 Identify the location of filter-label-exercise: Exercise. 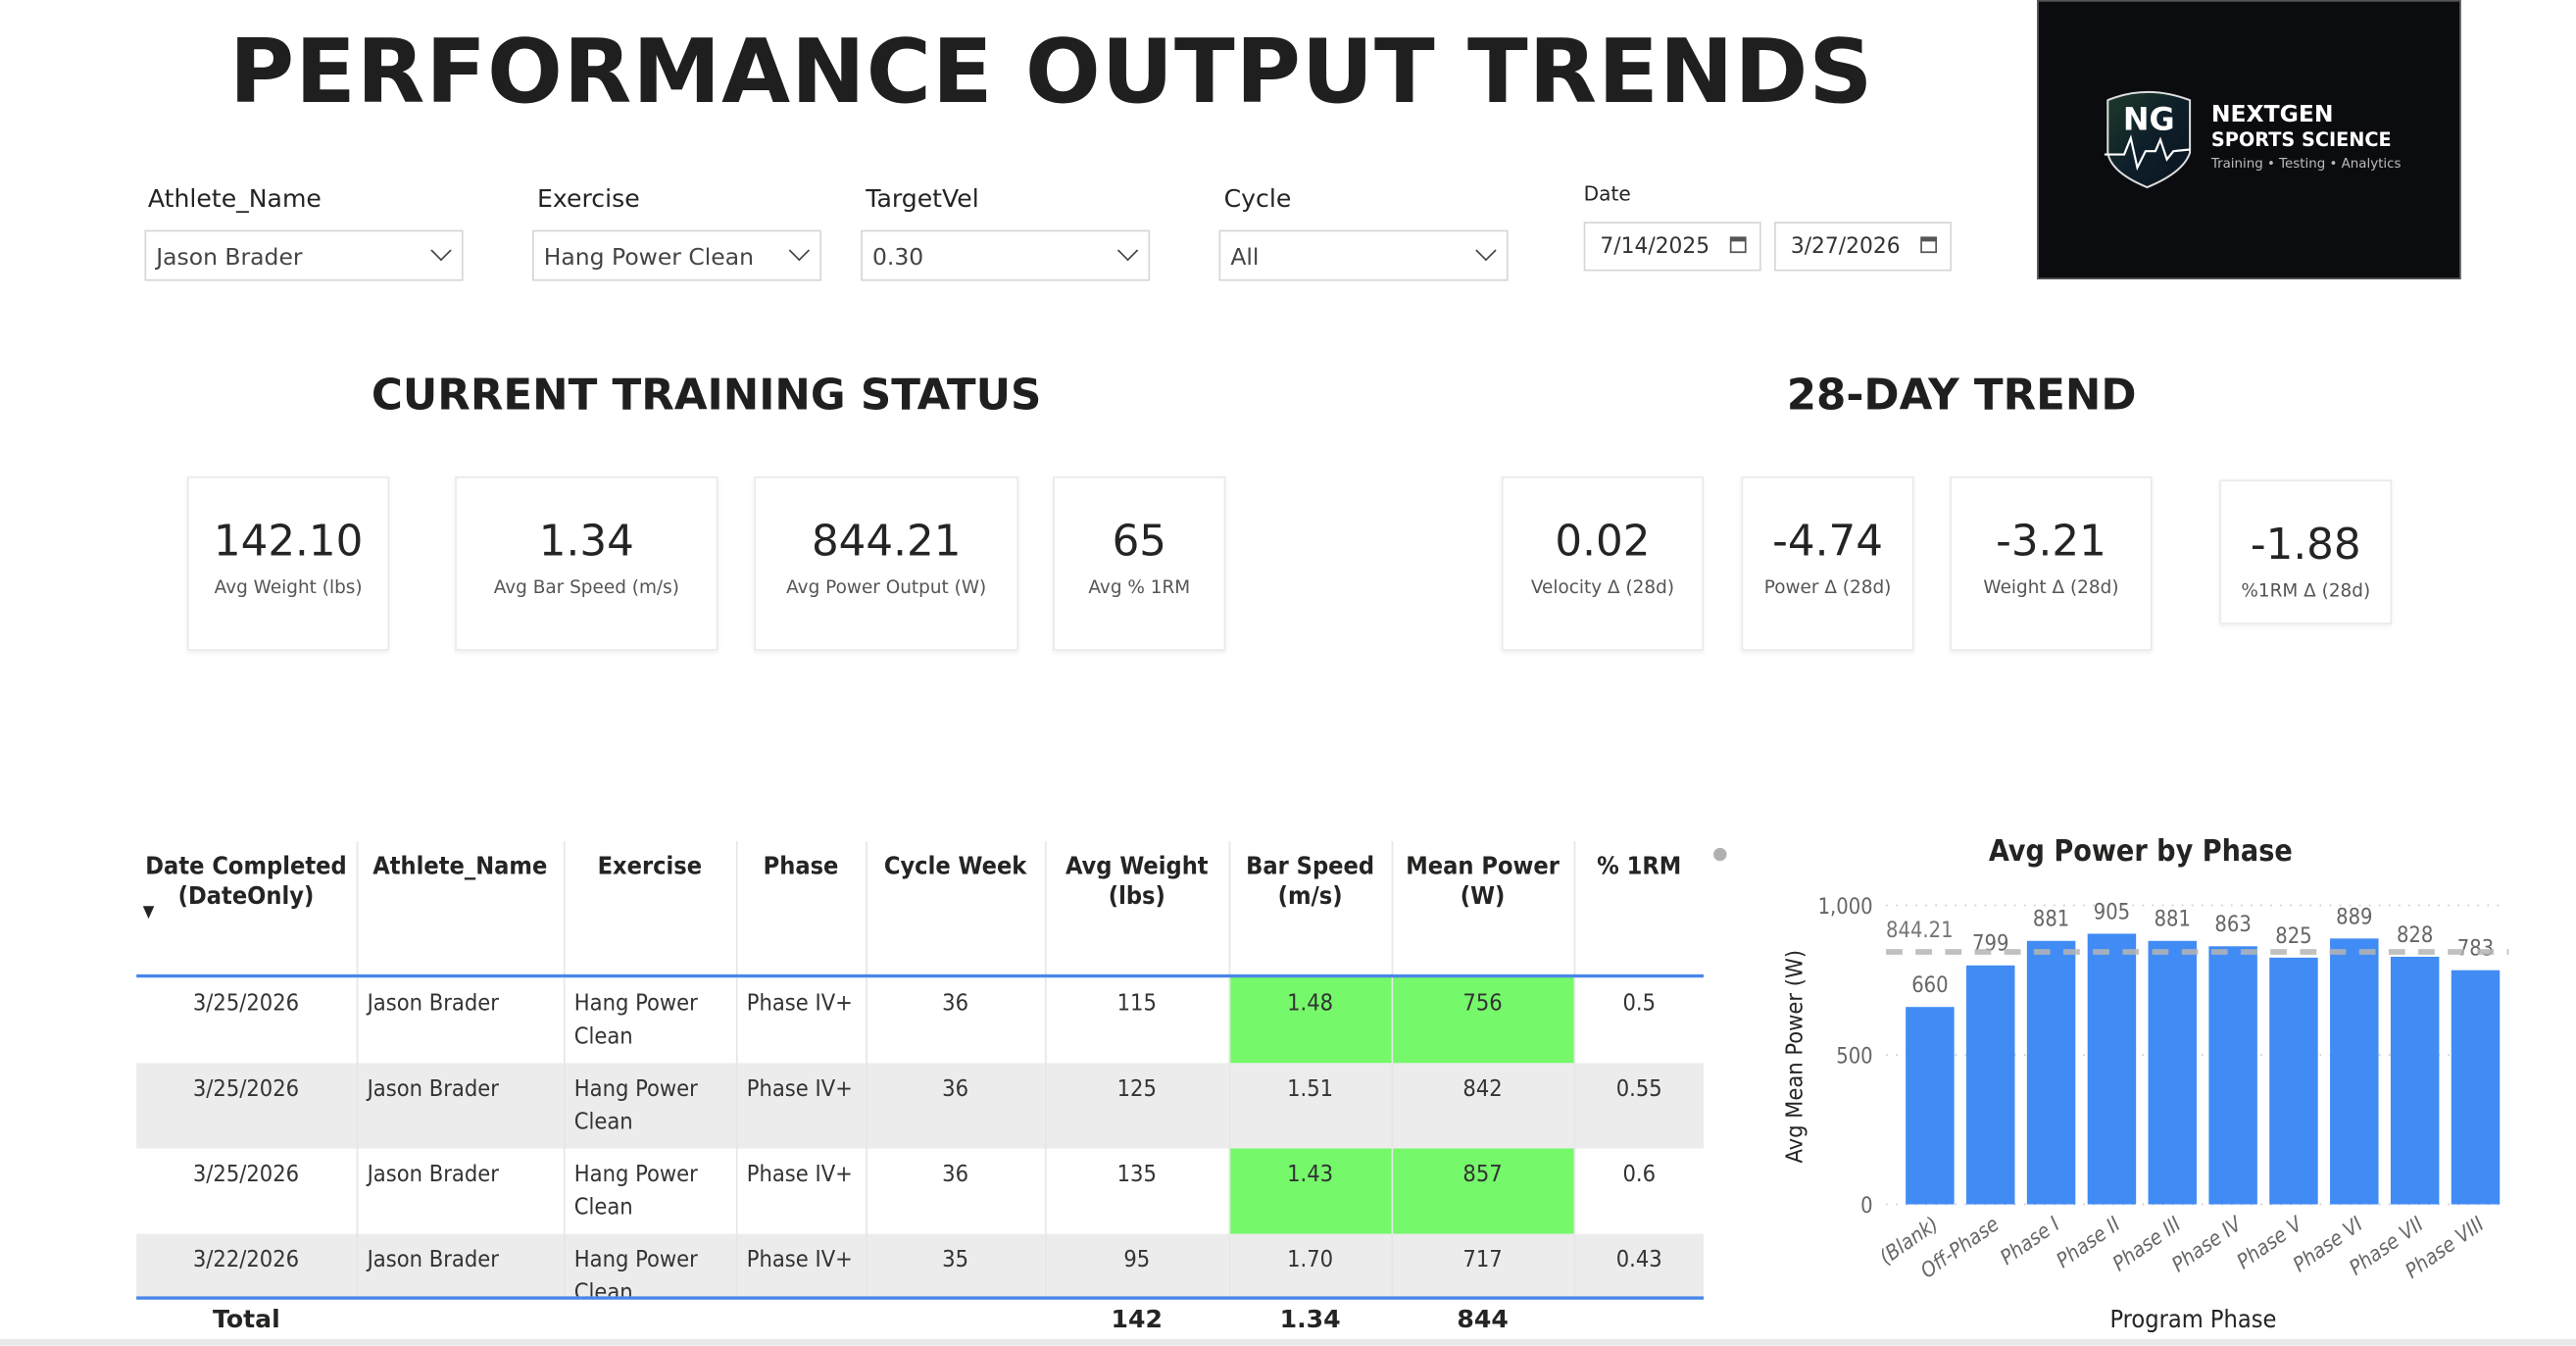
(588, 198).